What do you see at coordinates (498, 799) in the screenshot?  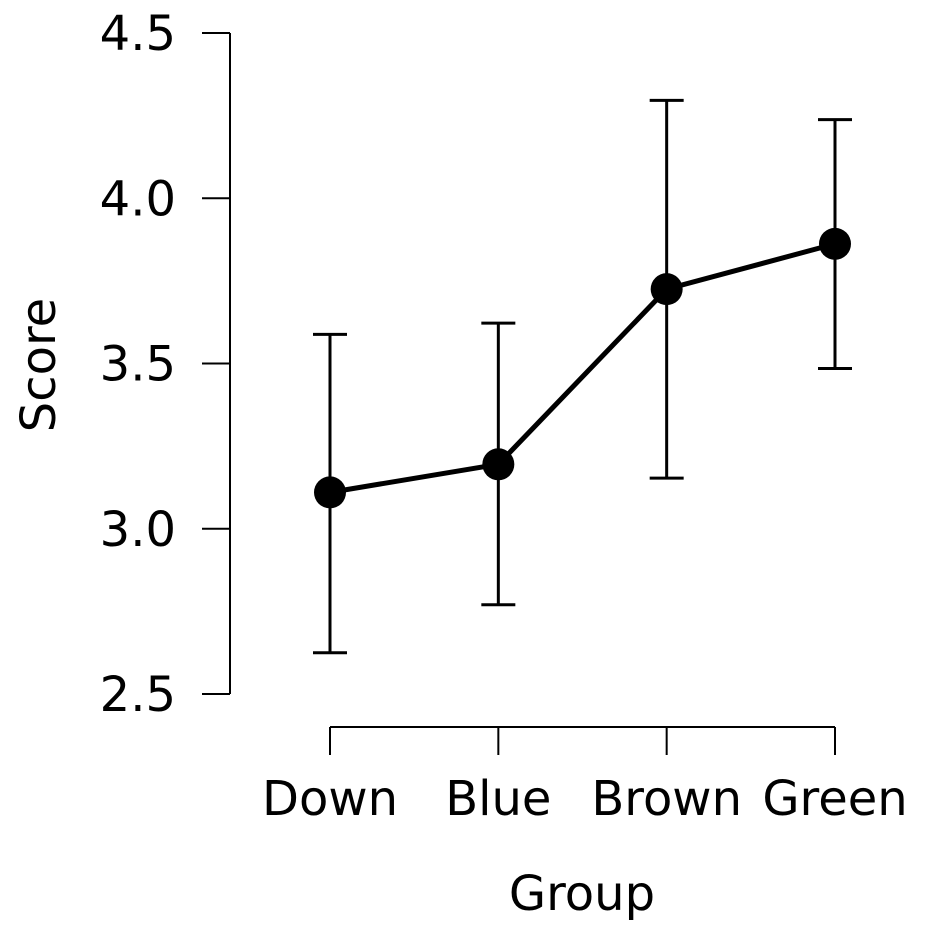 I see `x-tick-label: Blue` at bounding box center [498, 799].